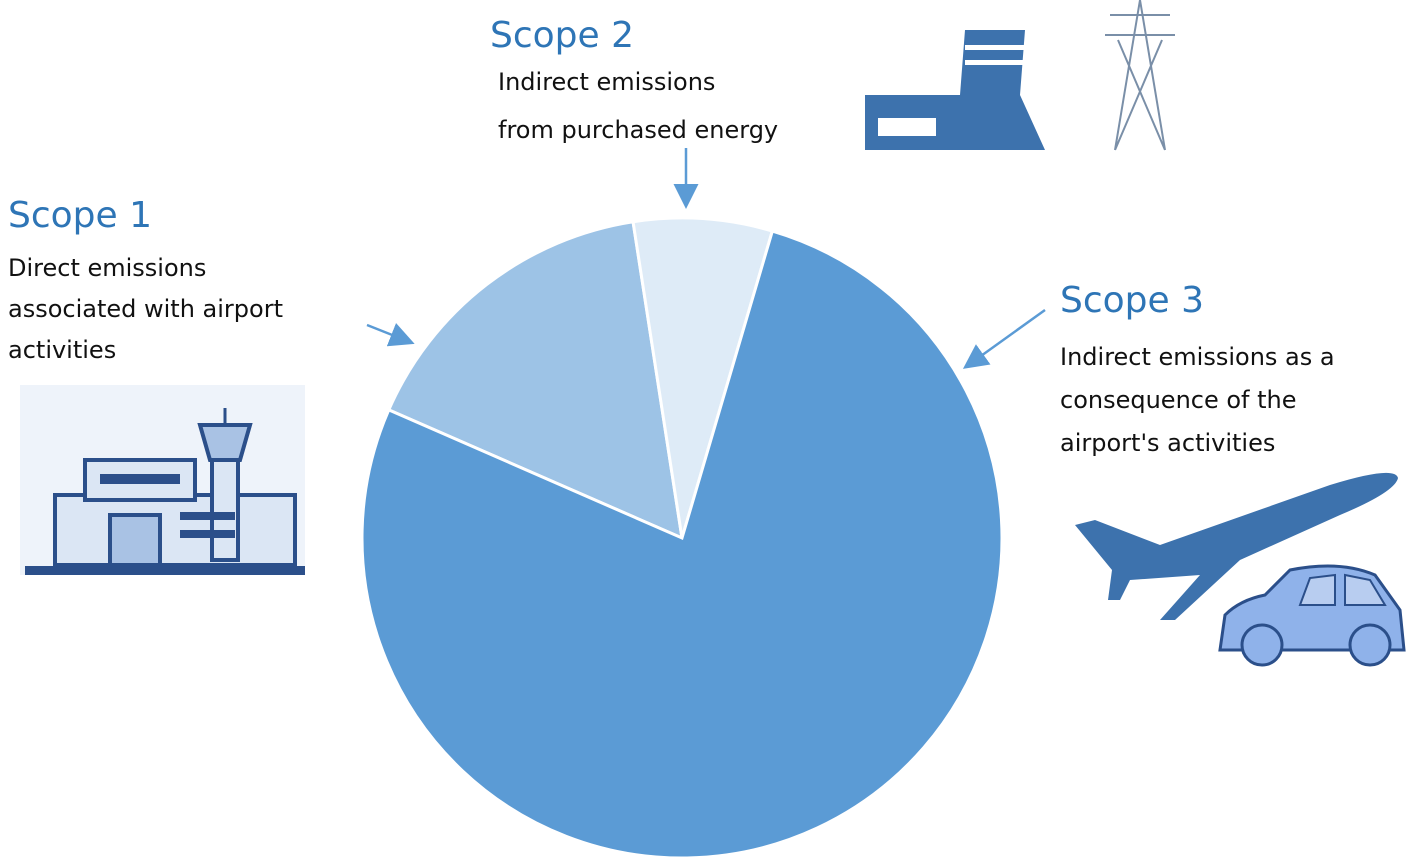 This screenshot has width=1406, height=859. What do you see at coordinates (162, 480) in the screenshot?
I see `airport-icon` at bounding box center [162, 480].